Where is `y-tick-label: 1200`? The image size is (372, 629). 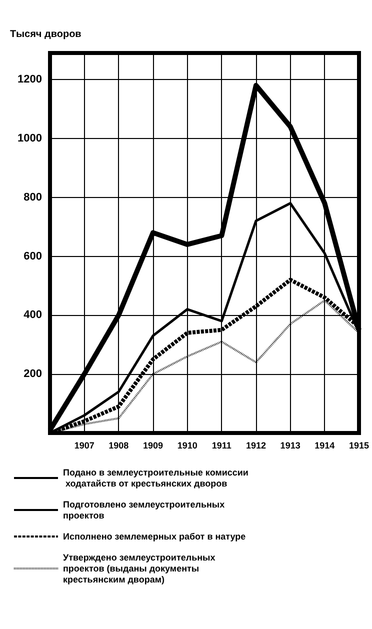 y-tick-label: 1200 is located at coordinates (30, 80).